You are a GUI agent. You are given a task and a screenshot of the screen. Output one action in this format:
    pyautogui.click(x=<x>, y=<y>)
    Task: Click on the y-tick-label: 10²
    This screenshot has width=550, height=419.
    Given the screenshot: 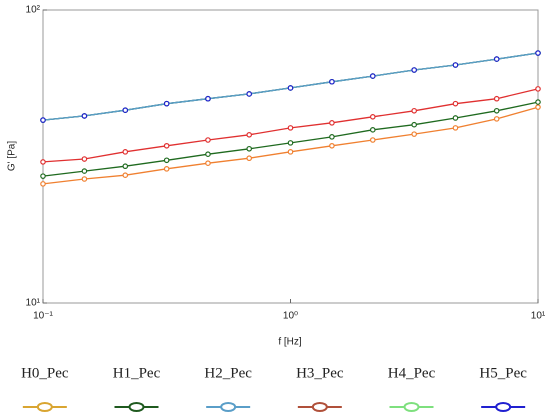 What is the action you would take?
    pyautogui.click(x=33, y=10)
    